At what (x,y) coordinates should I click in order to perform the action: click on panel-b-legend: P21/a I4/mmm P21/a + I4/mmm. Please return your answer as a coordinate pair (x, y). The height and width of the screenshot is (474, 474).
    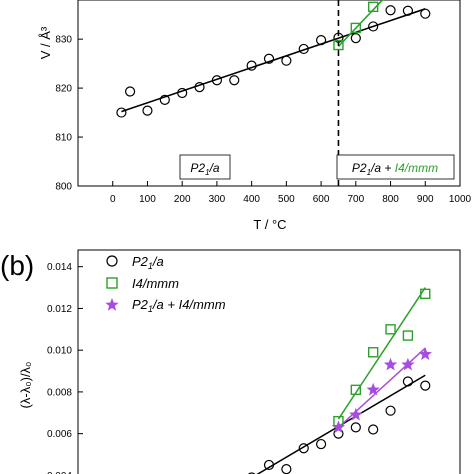
    Looking at the image, I should click on (165, 284).